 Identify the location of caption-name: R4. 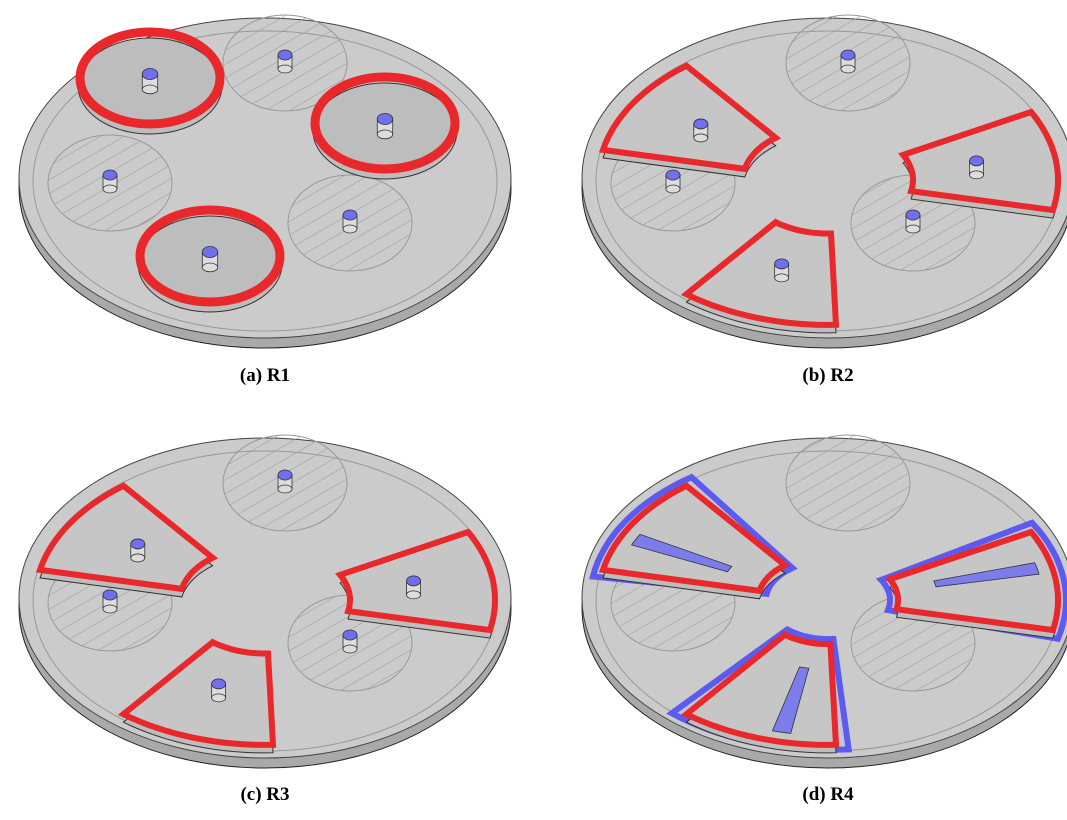
(842, 794).